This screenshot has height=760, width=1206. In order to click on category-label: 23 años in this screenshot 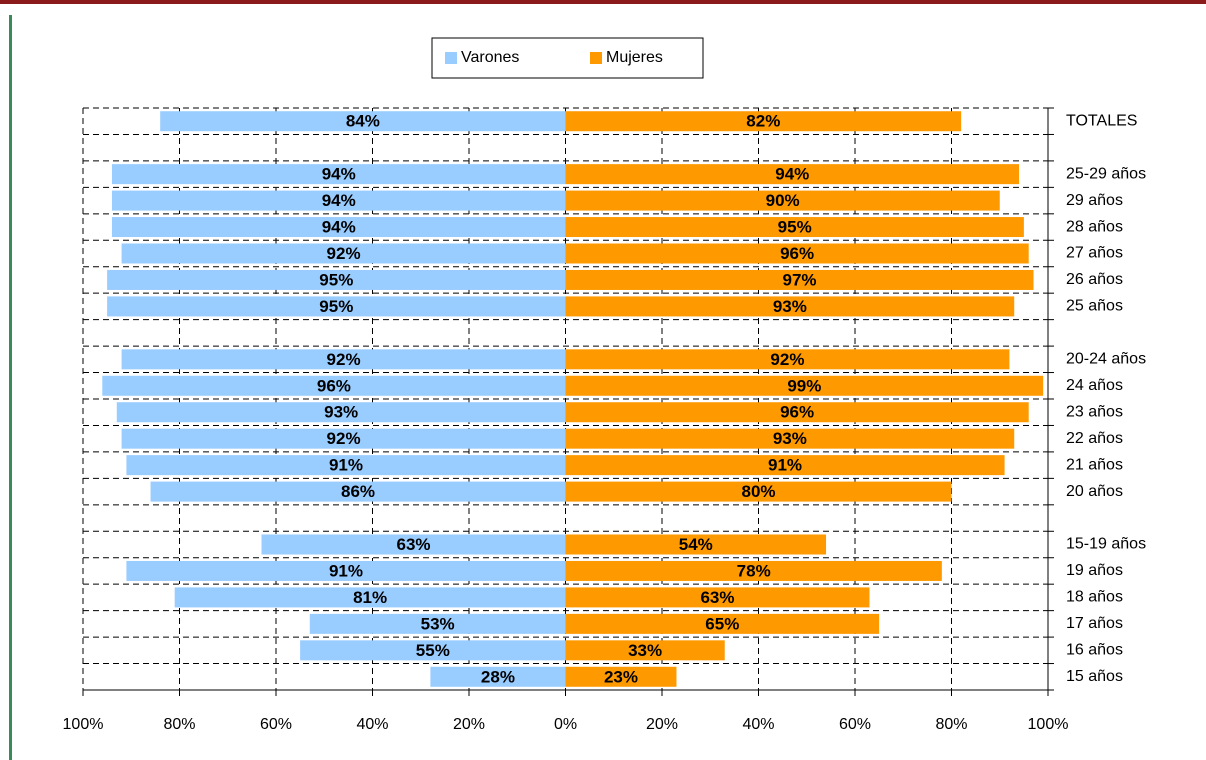, I will do `click(1094, 411)`.